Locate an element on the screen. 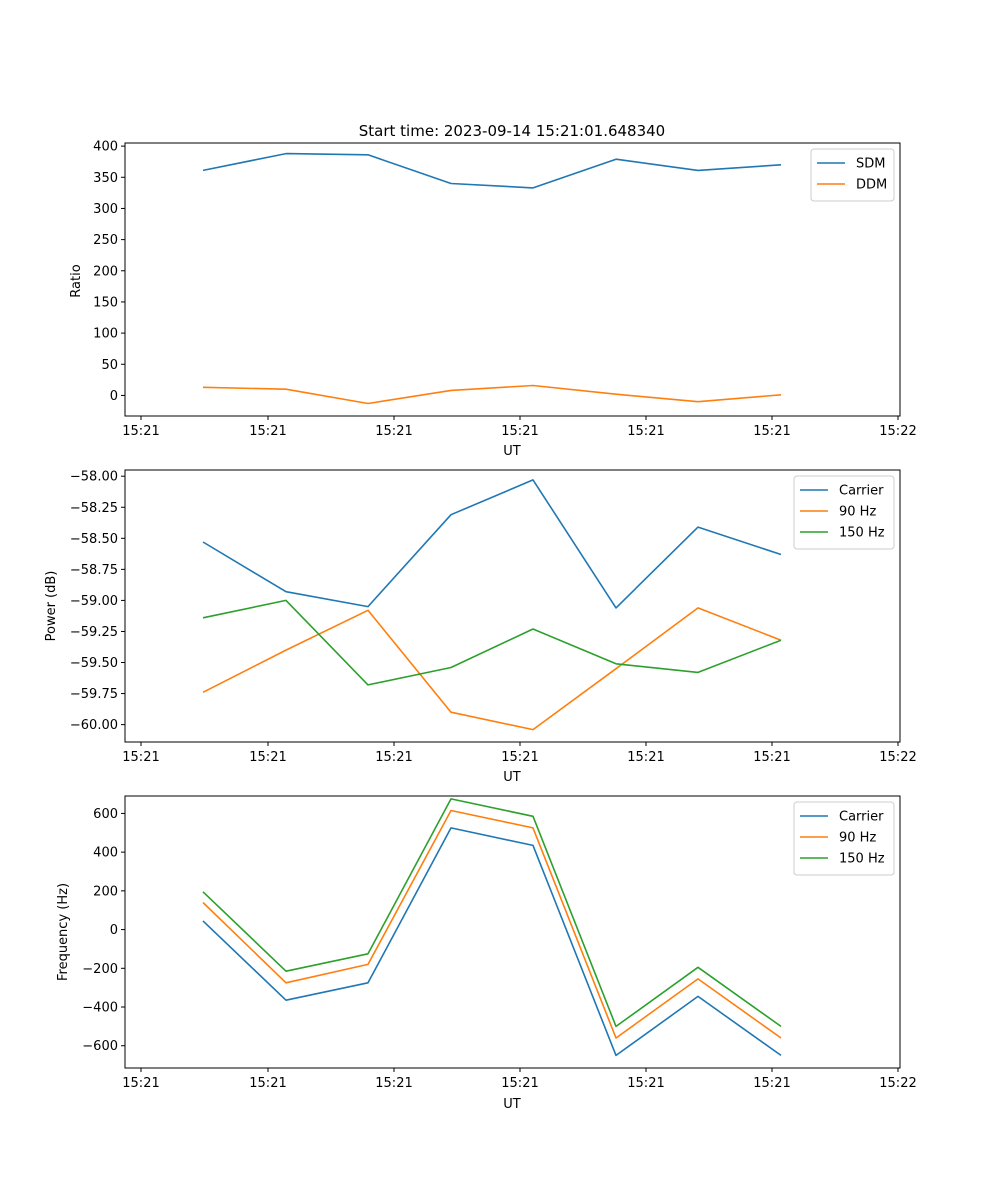 This screenshot has width=1000, height=1200. frequency-chart-ytick-label: −400 is located at coordinates (100, 1008).